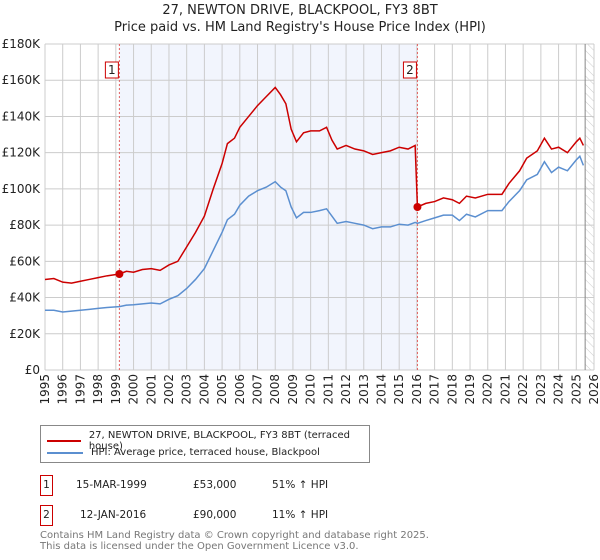 The width and height of the screenshot is (600, 560). What do you see at coordinates (64, 441) in the screenshot?
I see `legend-red-line` at bounding box center [64, 441].